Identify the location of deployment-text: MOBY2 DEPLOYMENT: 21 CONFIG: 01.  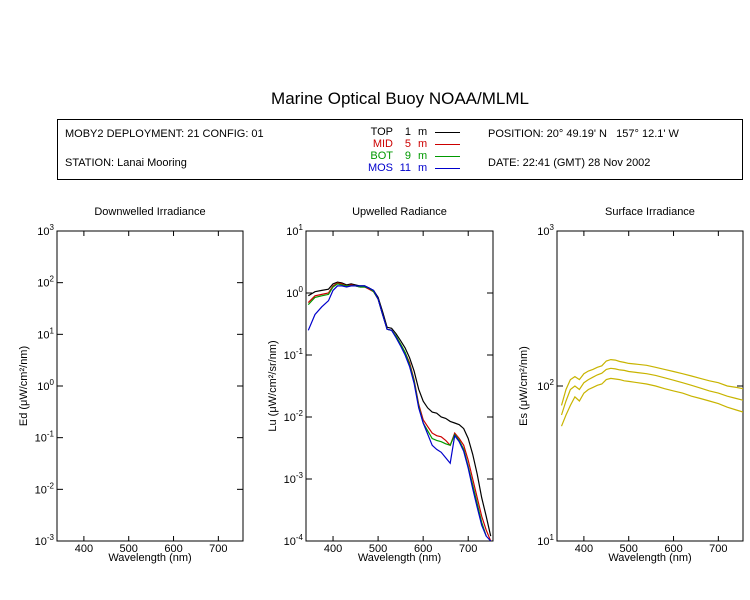
(164, 134).